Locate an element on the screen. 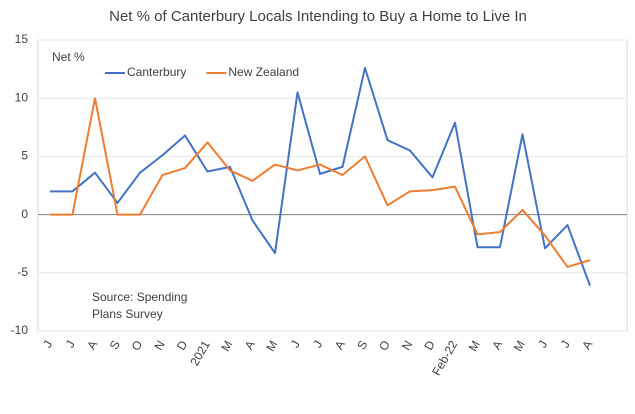 The height and width of the screenshot is (414, 635). y-axis-label: Net % is located at coordinates (68, 57).